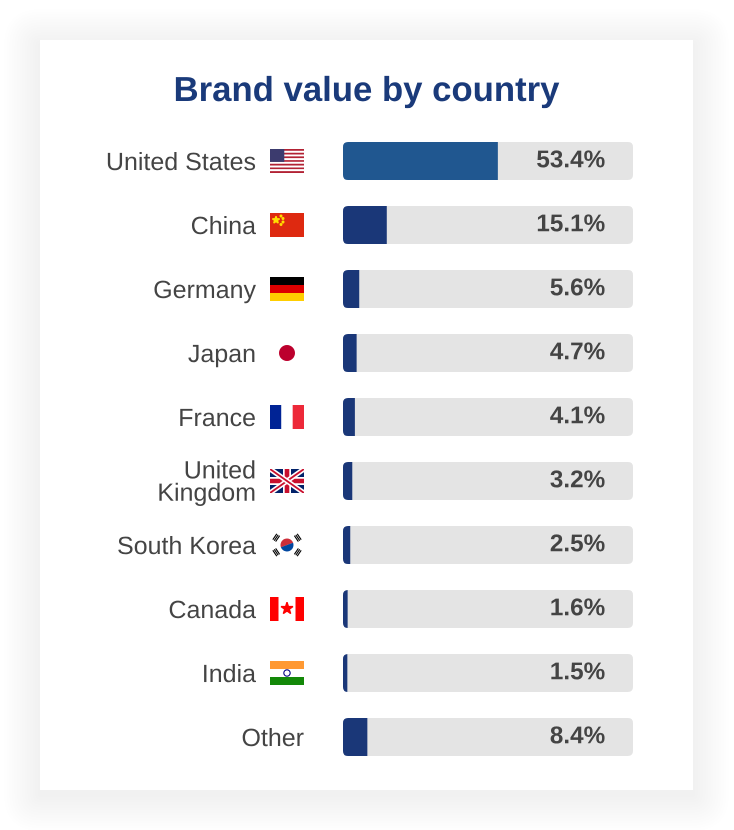 The image size is (734, 830). Describe the element at coordinates (577, 735) in the screenshot. I see `data-label: 8.4%` at that location.